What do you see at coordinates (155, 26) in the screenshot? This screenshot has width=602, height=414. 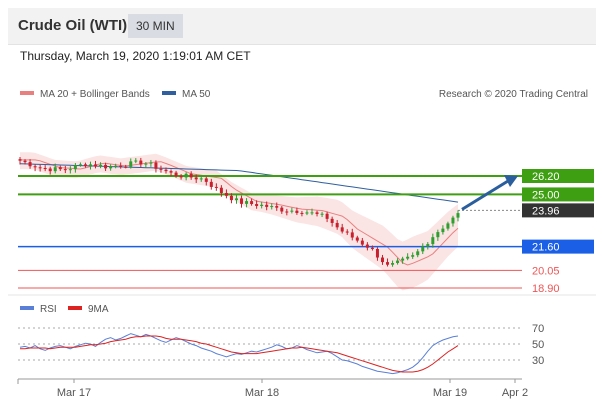 I see `timeframe-badge: 30 MIN` at bounding box center [155, 26].